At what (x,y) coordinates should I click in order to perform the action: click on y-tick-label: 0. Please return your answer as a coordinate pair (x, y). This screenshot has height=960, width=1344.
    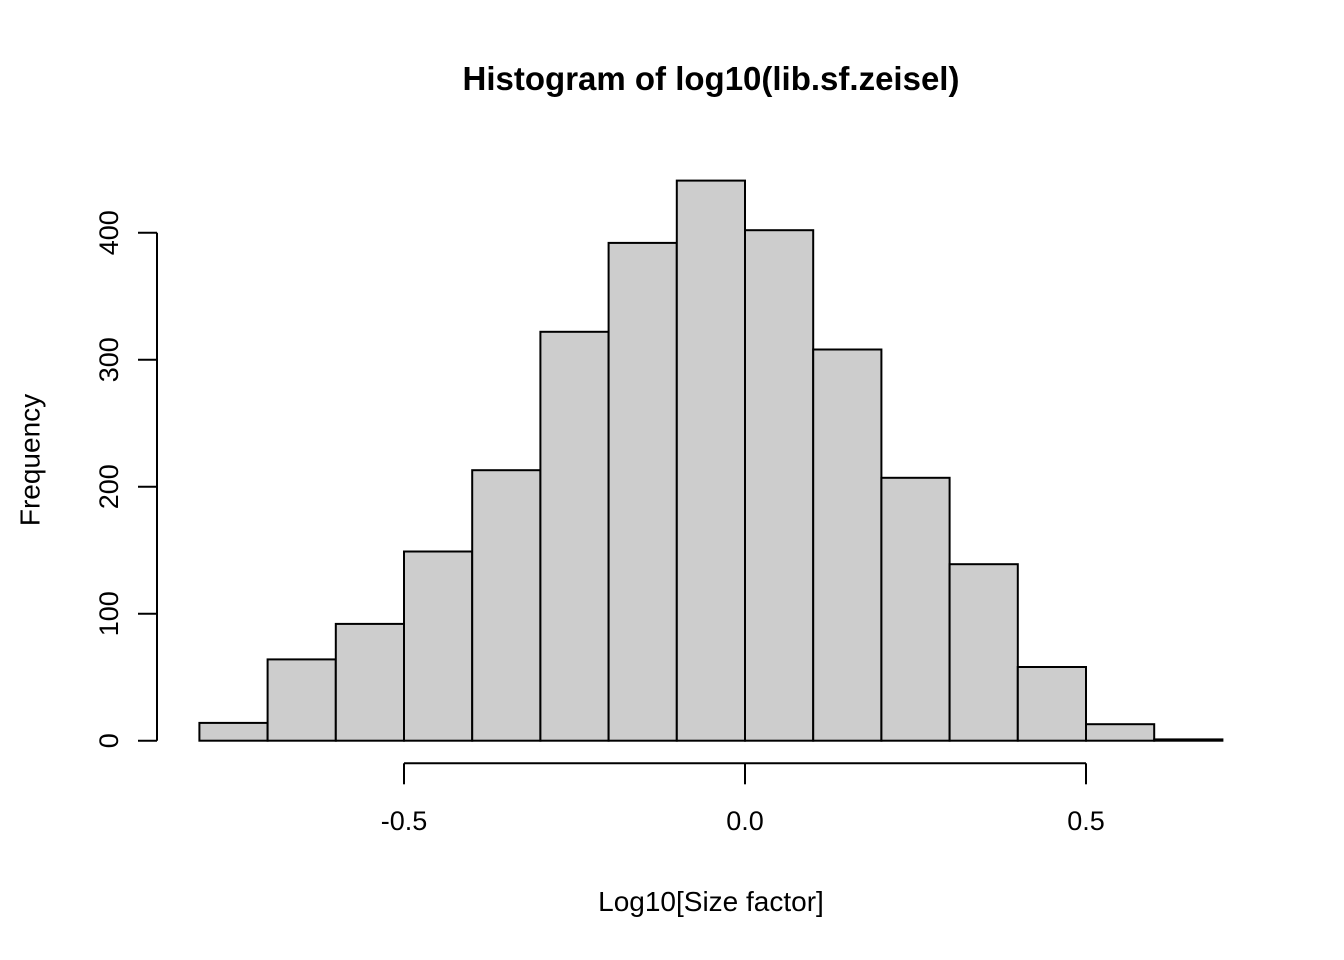
    Looking at the image, I should click on (109, 740).